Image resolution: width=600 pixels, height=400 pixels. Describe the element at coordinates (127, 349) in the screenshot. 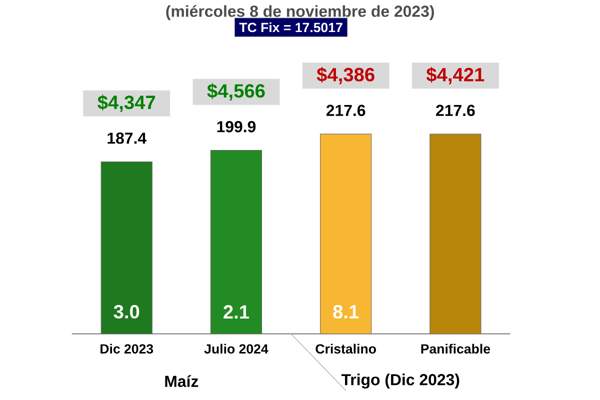

I see `x-tick-label: Dic 2023` at that location.